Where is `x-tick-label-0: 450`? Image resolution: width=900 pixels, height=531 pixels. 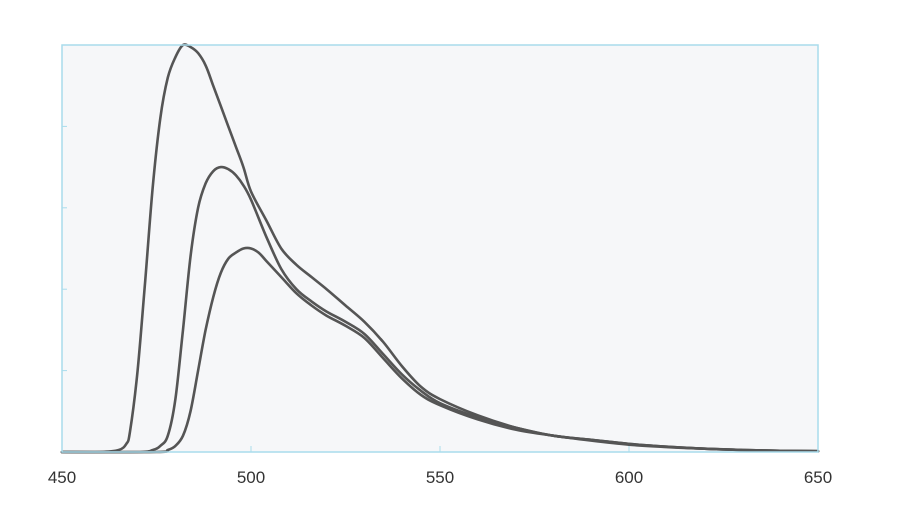
x-tick-label-0: 450 is located at coordinates (62, 477).